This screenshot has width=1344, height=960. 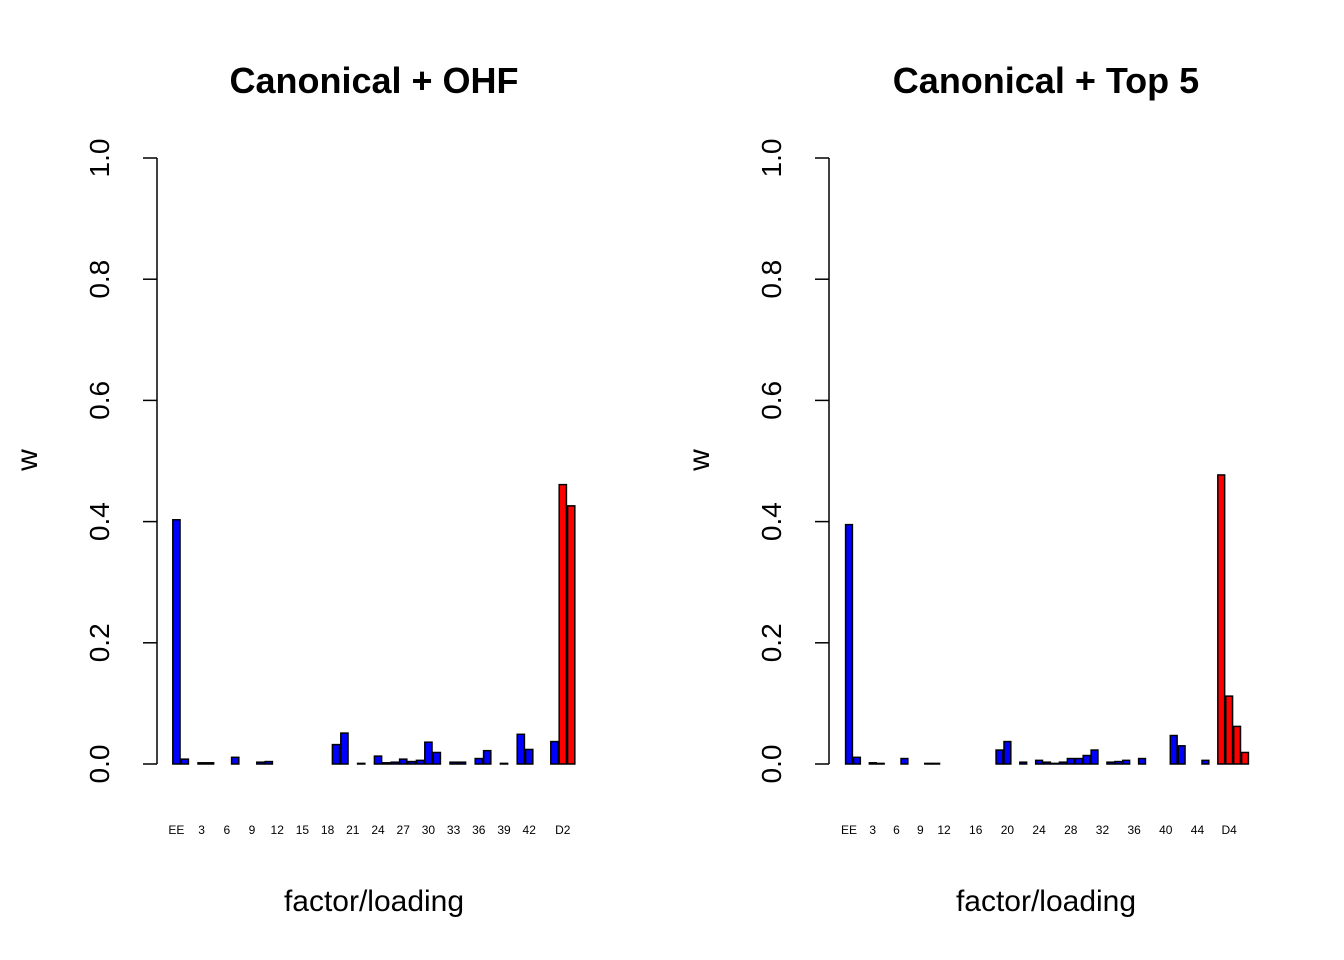 What do you see at coordinates (771, 400) in the screenshot?
I see `y-tick-label: 0.6` at bounding box center [771, 400].